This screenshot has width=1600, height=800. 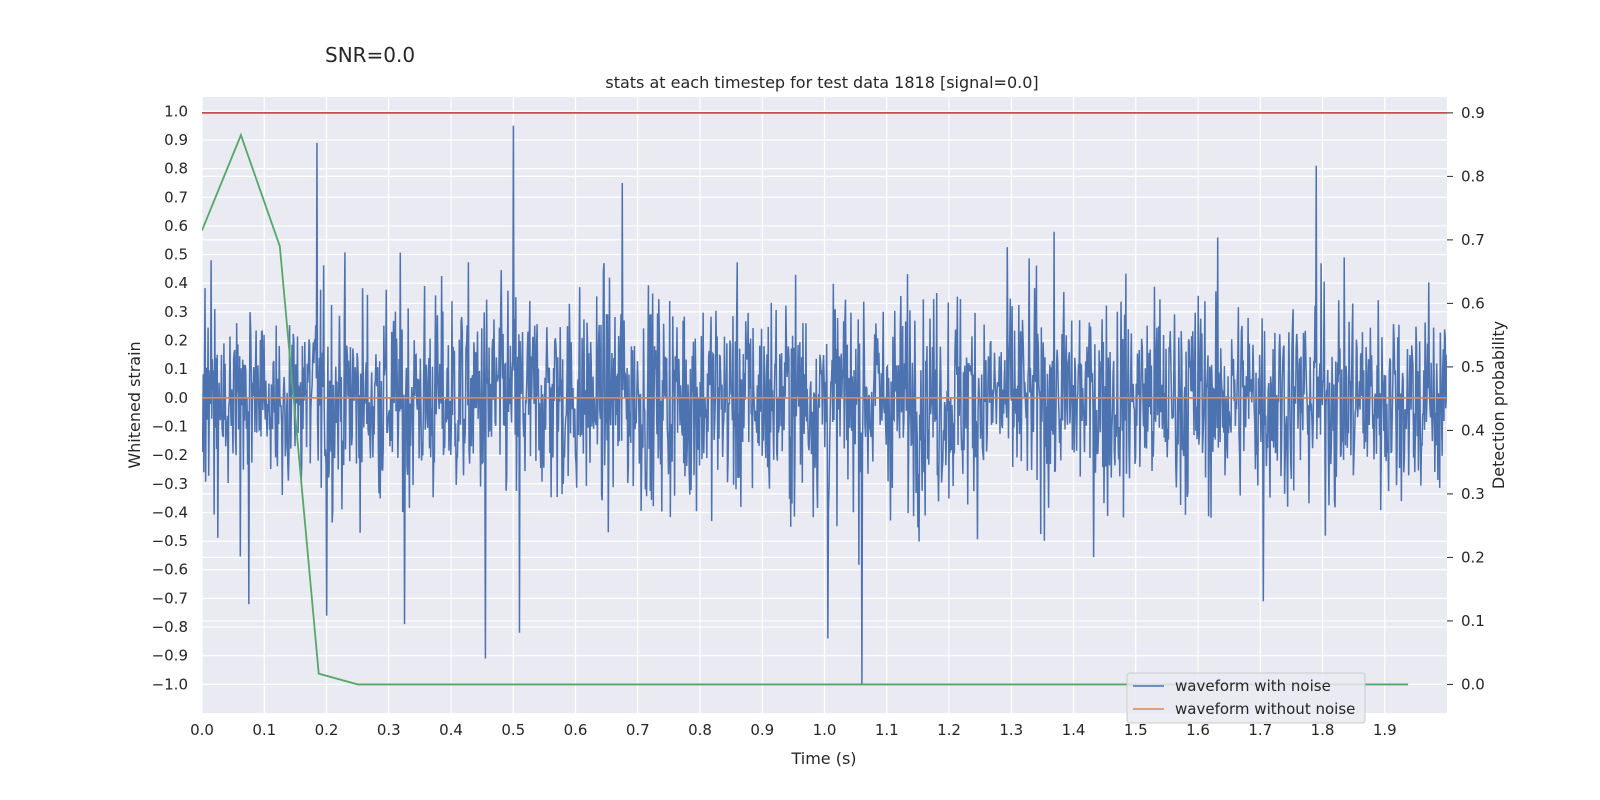 I want to click on x-axis-label: Time (s), so click(x=823, y=758).